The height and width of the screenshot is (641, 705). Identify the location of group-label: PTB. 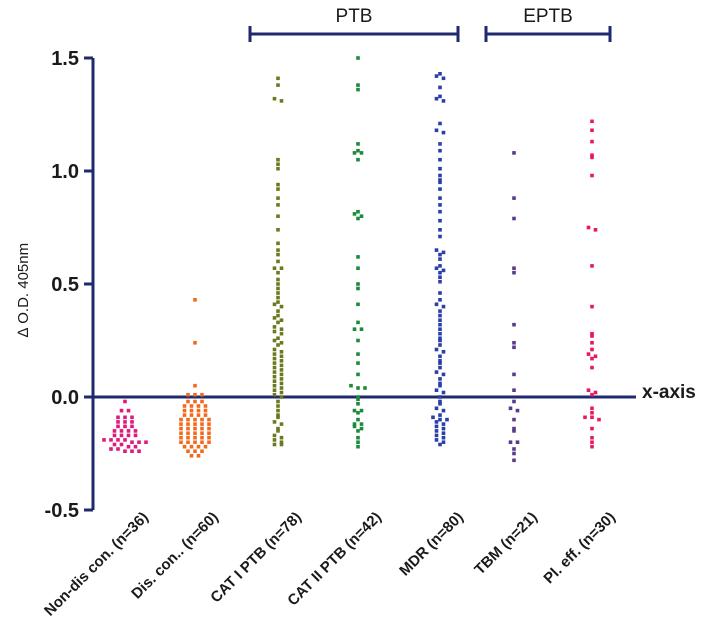
(354, 16).